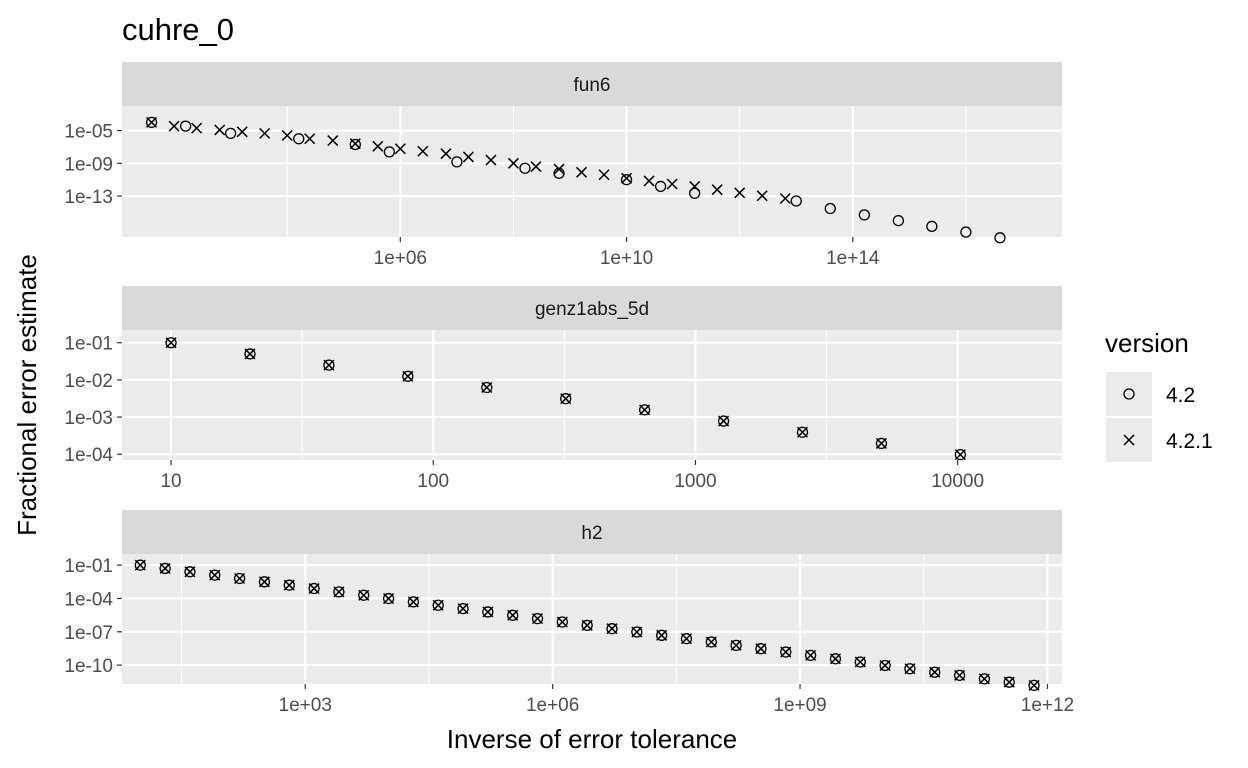 The width and height of the screenshot is (1248, 768). What do you see at coordinates (592, 308) in the screenshot?
I see `strip-bg` at bounding box center [592, 308].